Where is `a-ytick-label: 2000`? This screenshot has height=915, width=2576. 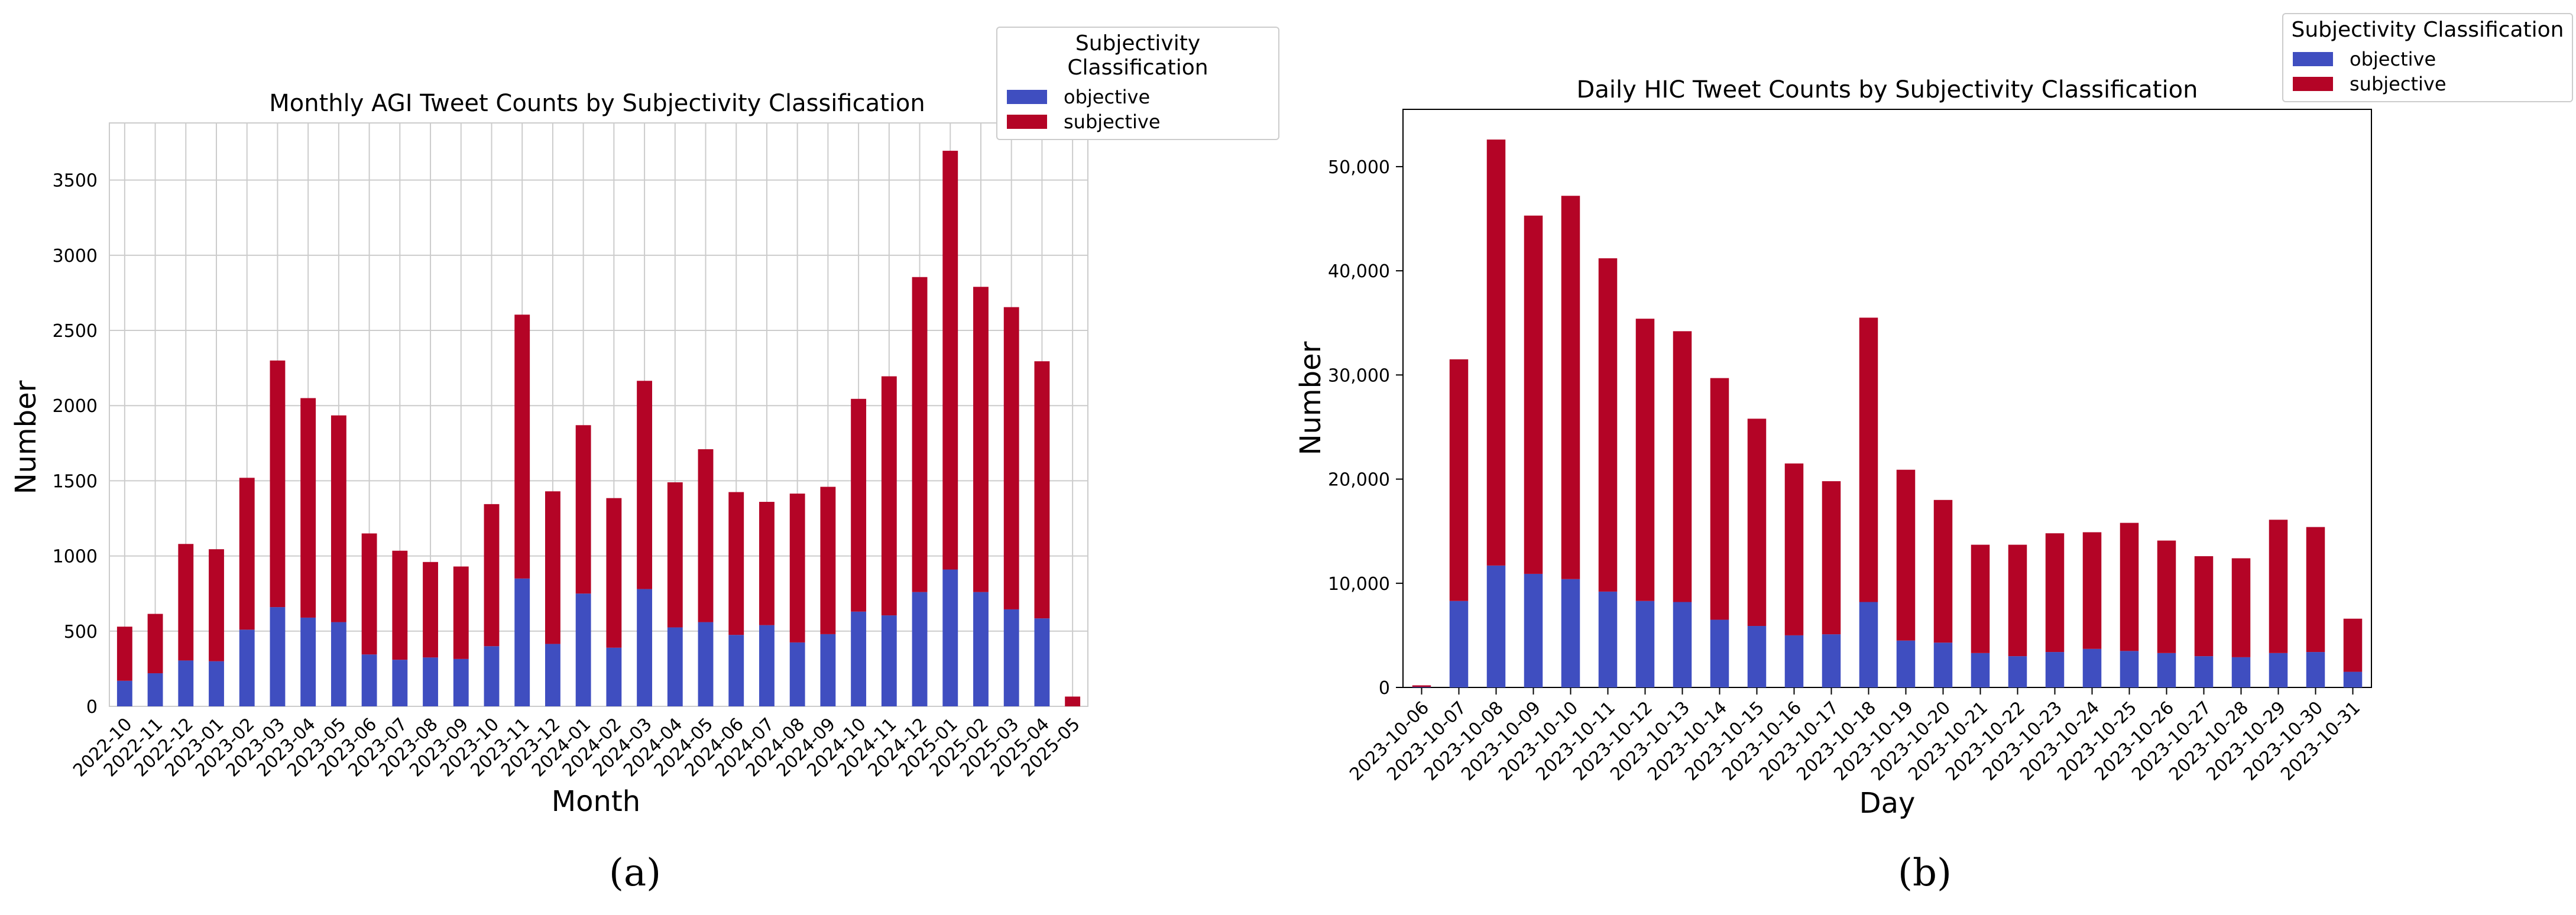 a-ytick-label: 2000 is located at coordinates (75, 407).